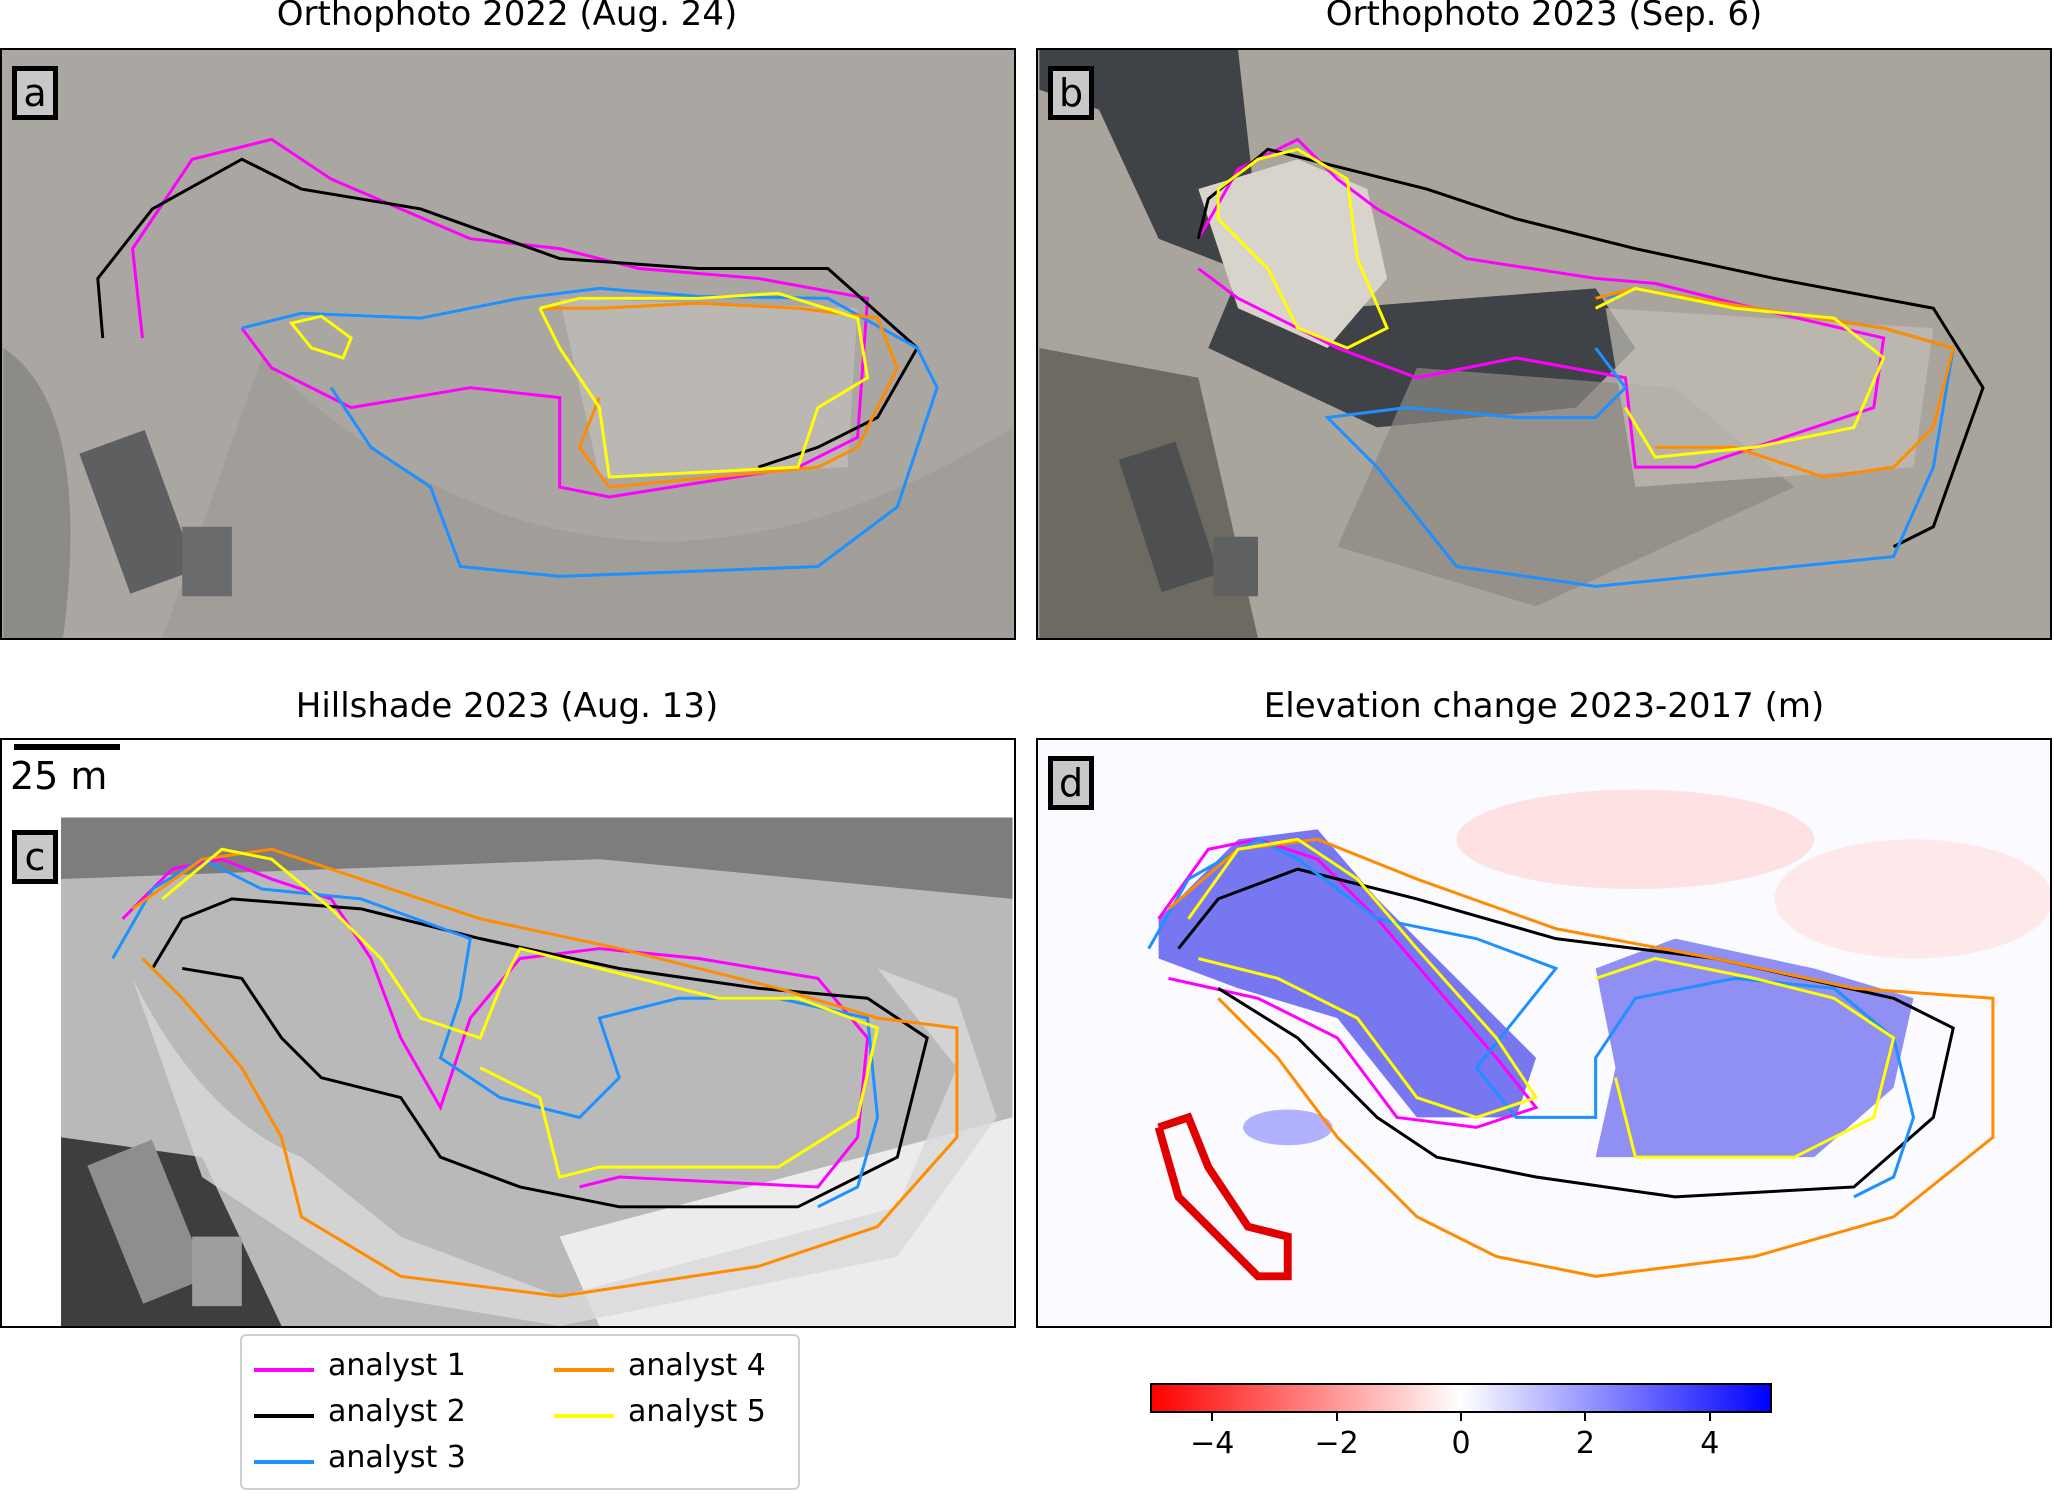 The width and height of the screenshot is (2054, 1493). I want to click on scale-bar-label: 25 m, so click(59, 776).